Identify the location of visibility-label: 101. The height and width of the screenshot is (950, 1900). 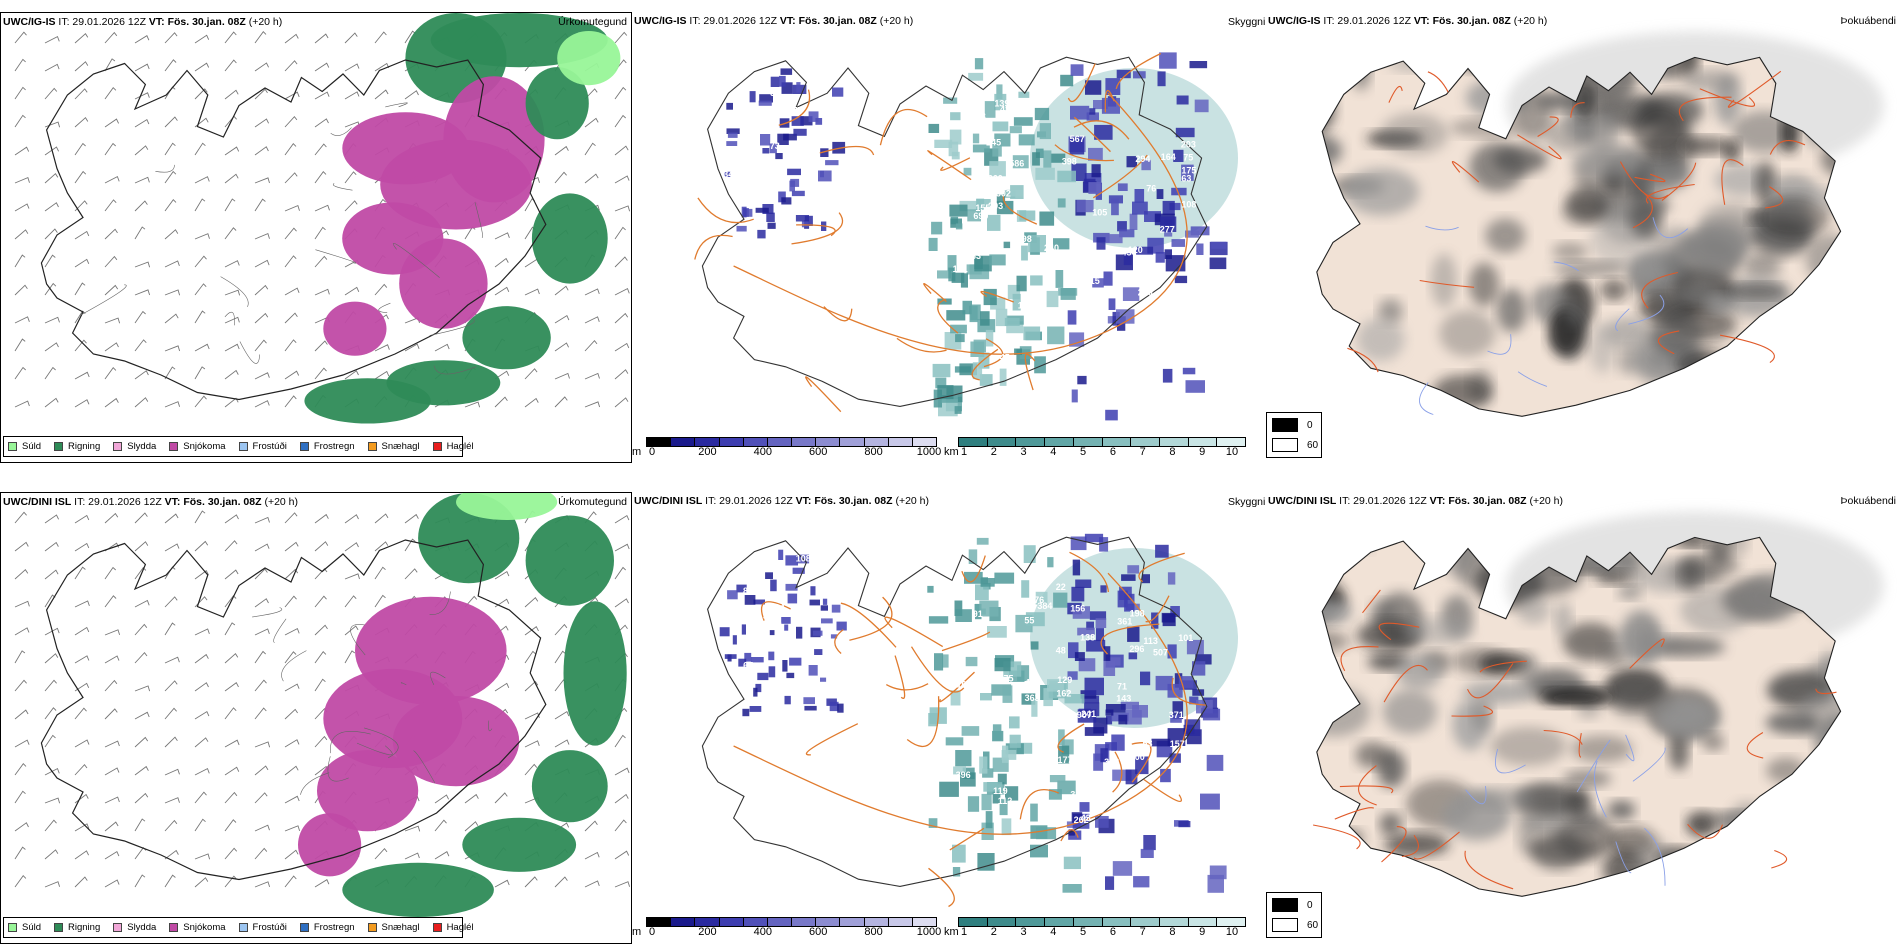
(1185, 638).